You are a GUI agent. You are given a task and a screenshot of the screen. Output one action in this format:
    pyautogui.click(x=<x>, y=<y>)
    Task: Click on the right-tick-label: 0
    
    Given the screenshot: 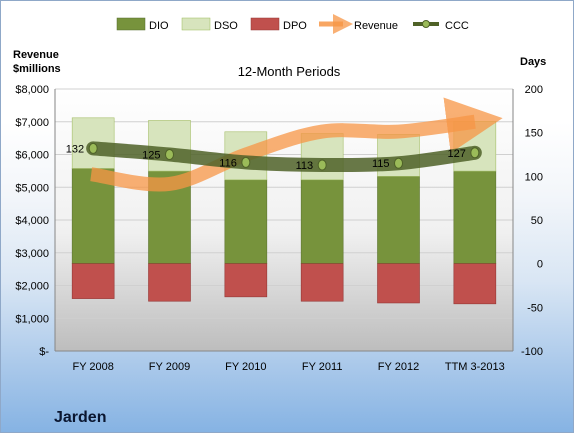 What is the action you would take?
    pyautogui.click(x=540, y=265)
    